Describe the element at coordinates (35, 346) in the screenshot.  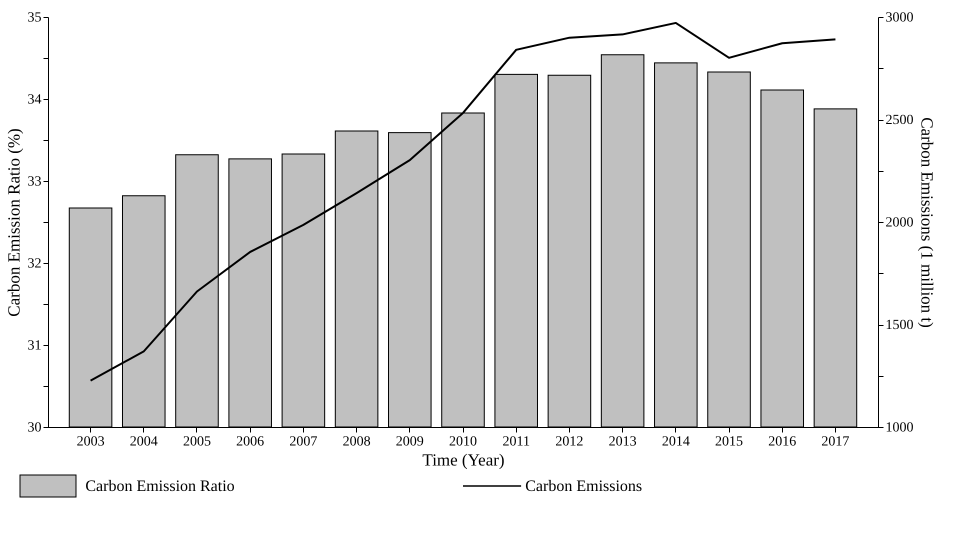
I see `y-tick-label: 31` at that location.